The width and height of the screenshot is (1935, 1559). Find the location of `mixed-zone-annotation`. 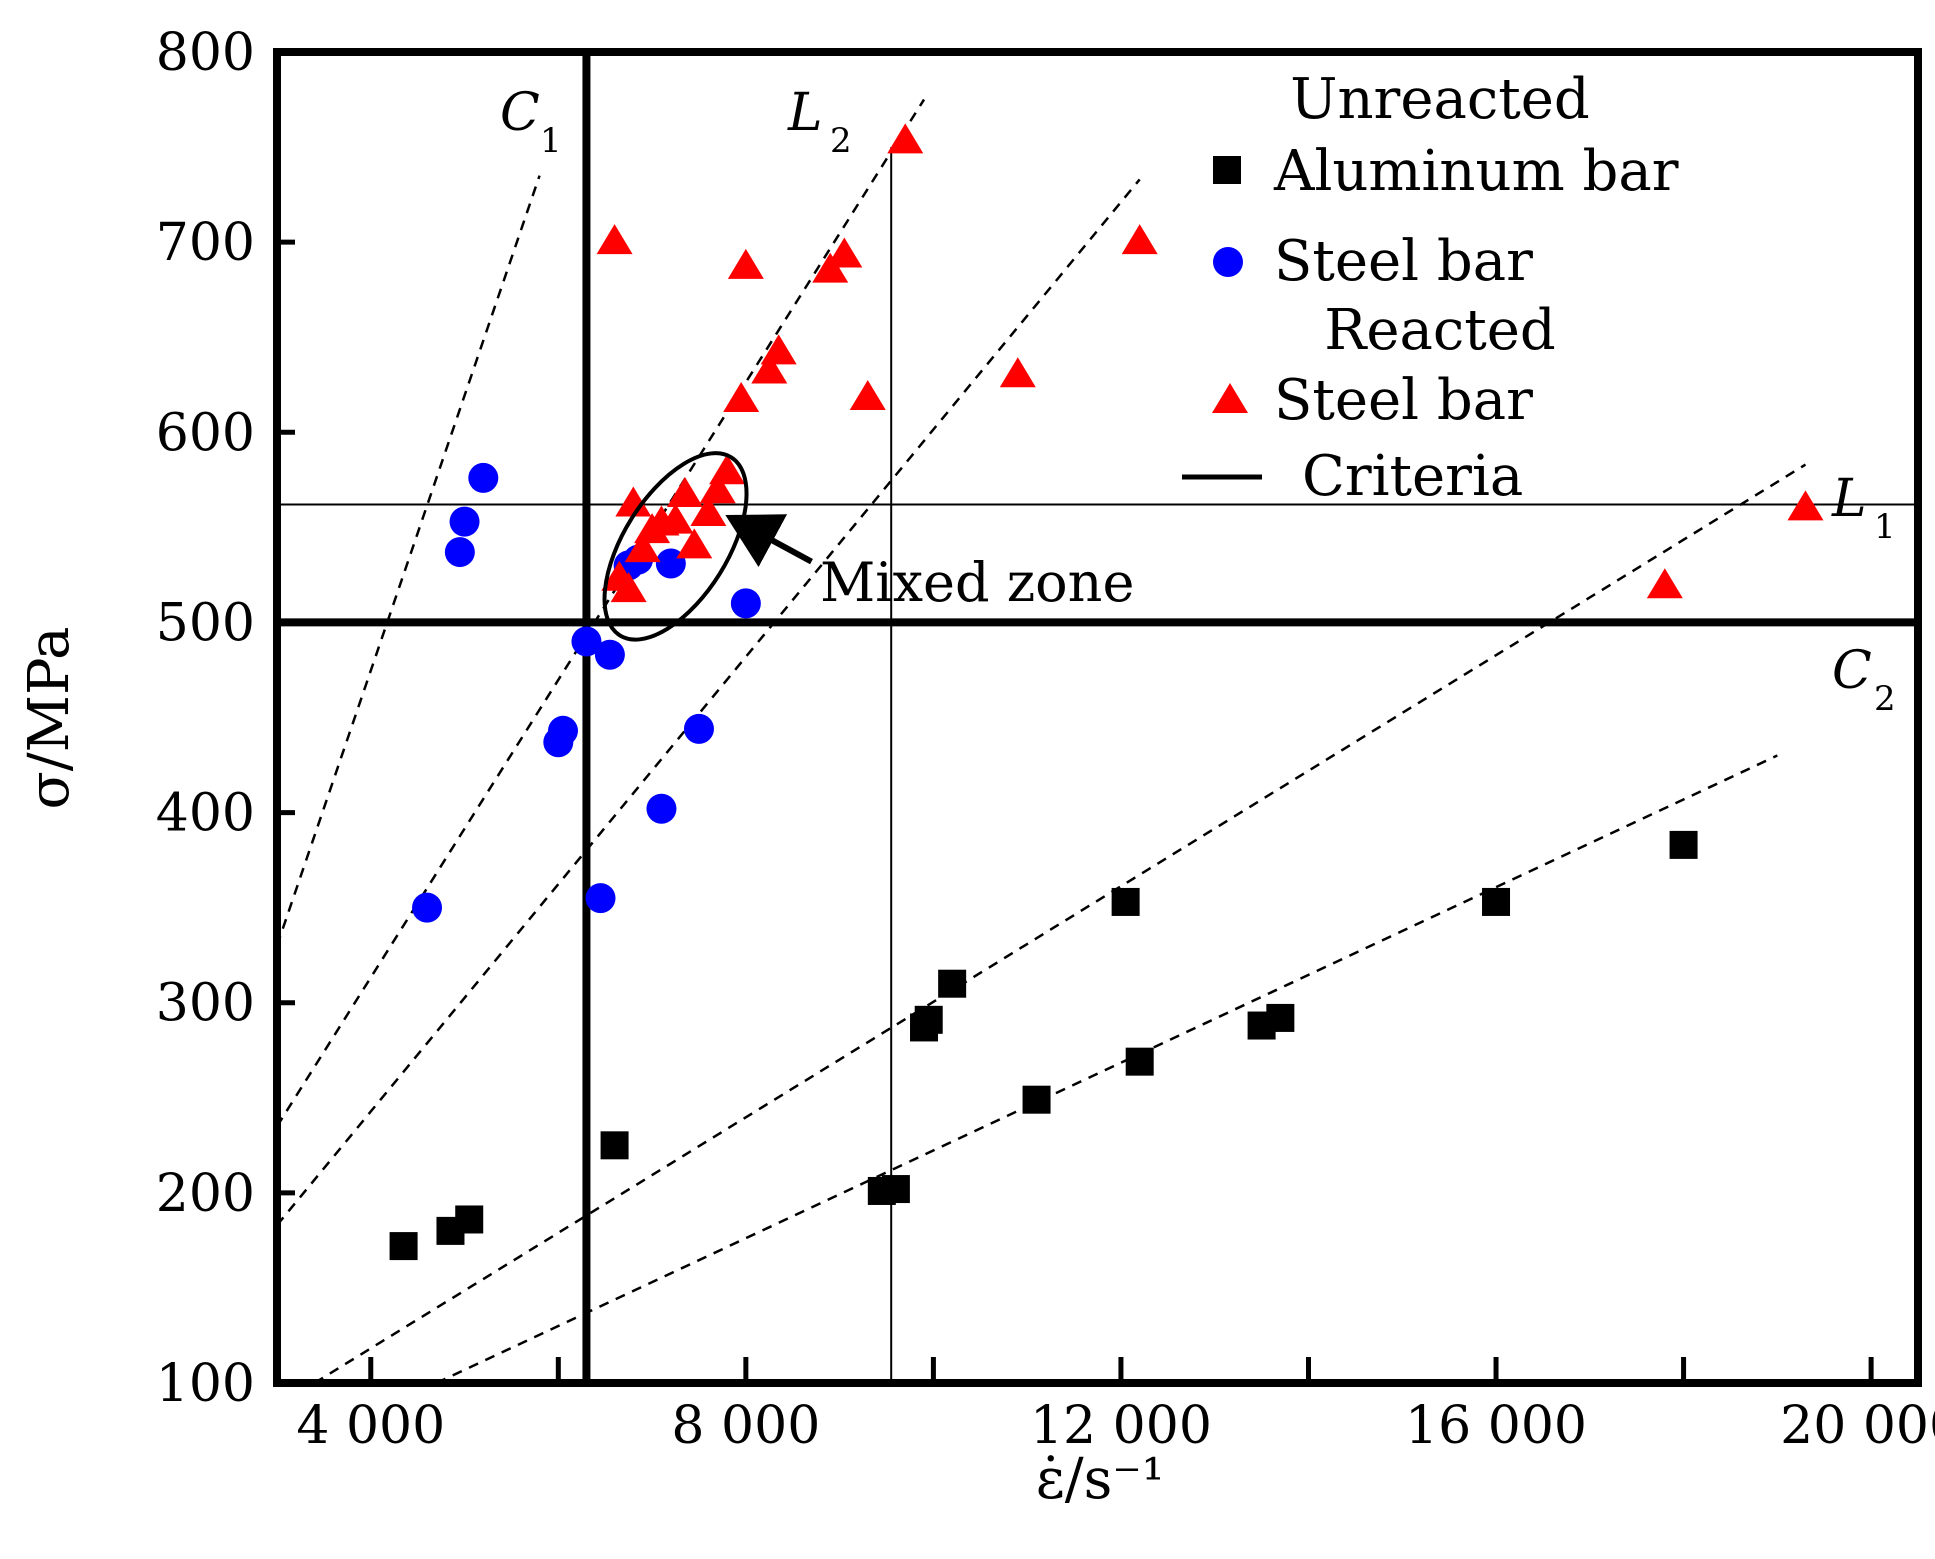

mixed-zone-annotation is located at coordinates (707, 546).